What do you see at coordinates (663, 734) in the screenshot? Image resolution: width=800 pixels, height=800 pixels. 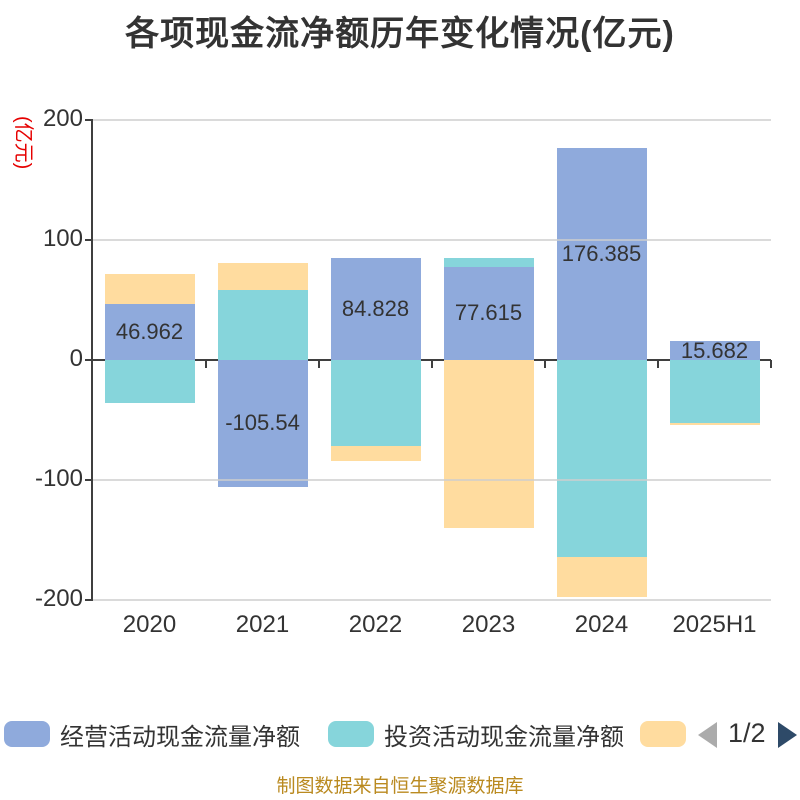 I see `legend-swatch-financing` at bounding box center [663, 734].